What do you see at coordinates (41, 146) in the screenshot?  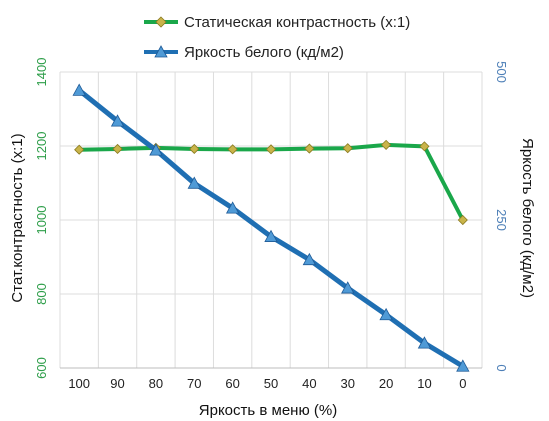 I see `y-left-tick-label: 1200` at bounding box center [41, 146].